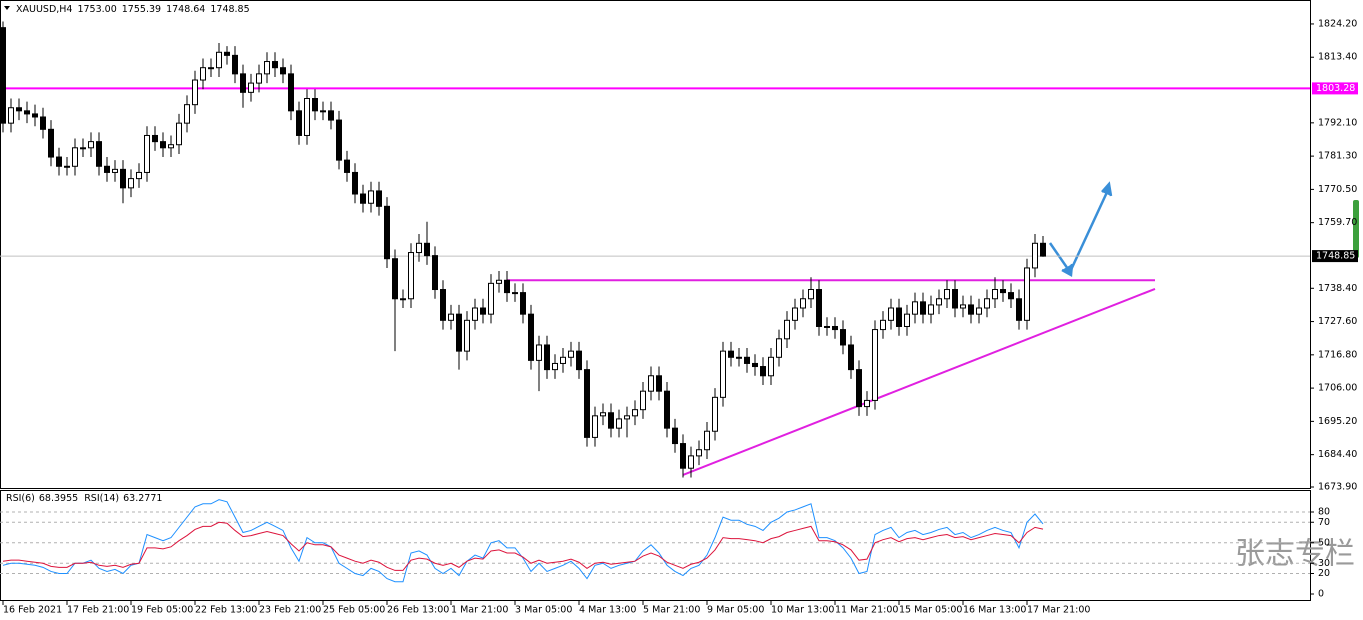 The image size is (1363, 620). What do you see at coordinates (479, 610) in the screenshot?
I see `x-tick-label: 1 Mar 21:00` at bounding box center [479, 610].